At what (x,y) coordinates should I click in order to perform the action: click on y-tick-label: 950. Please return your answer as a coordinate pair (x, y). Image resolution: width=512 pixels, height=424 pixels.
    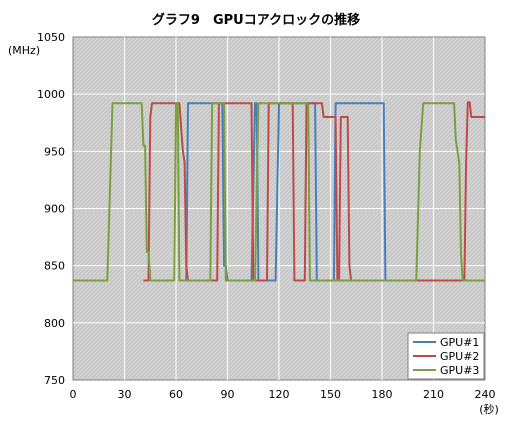
    Looking at the image, I should click on (54, 151).